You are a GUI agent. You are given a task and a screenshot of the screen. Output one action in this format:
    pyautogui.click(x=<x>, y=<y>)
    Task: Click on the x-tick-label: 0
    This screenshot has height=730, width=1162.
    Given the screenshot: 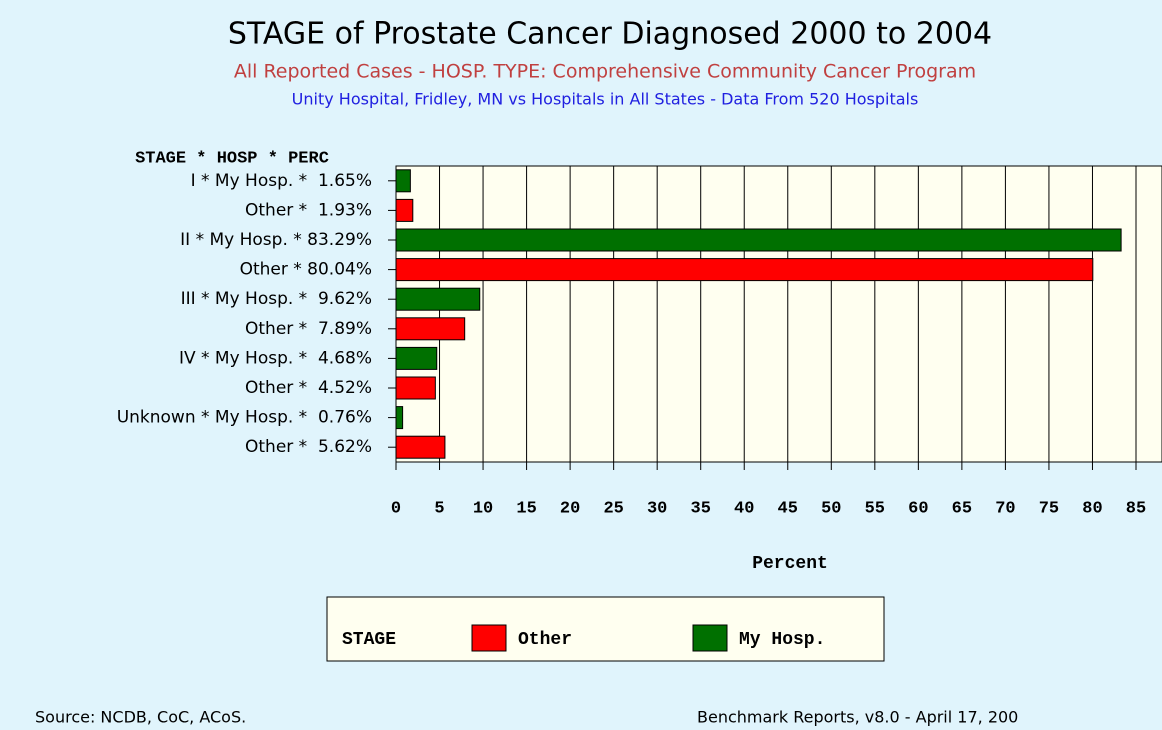 What is the action you would take?
    pyautogui.click(x=396, y=508)
    